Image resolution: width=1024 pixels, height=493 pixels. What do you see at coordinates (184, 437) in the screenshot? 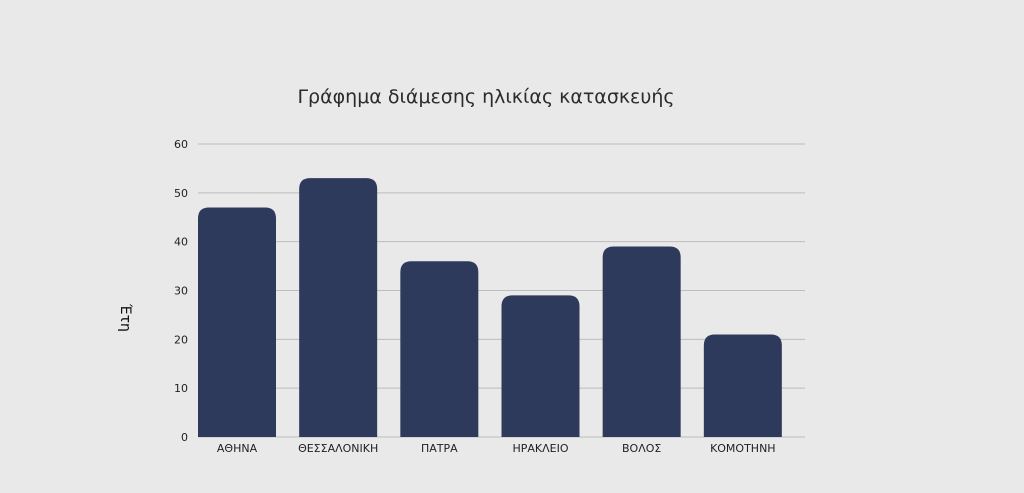
I see `y-tick-label: 0` at bounding box center [184, 437].